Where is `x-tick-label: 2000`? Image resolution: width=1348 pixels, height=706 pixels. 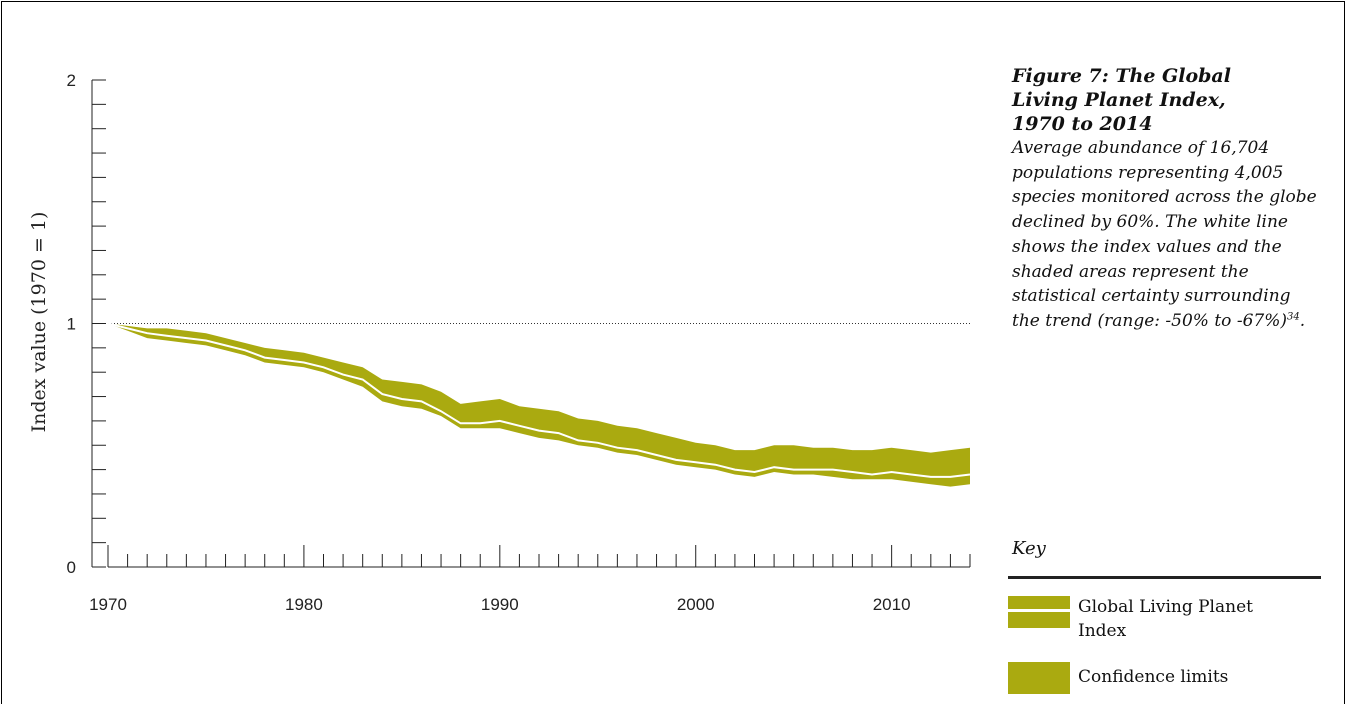
x-tick-label: 2000 is located at coordinates (696, 604).